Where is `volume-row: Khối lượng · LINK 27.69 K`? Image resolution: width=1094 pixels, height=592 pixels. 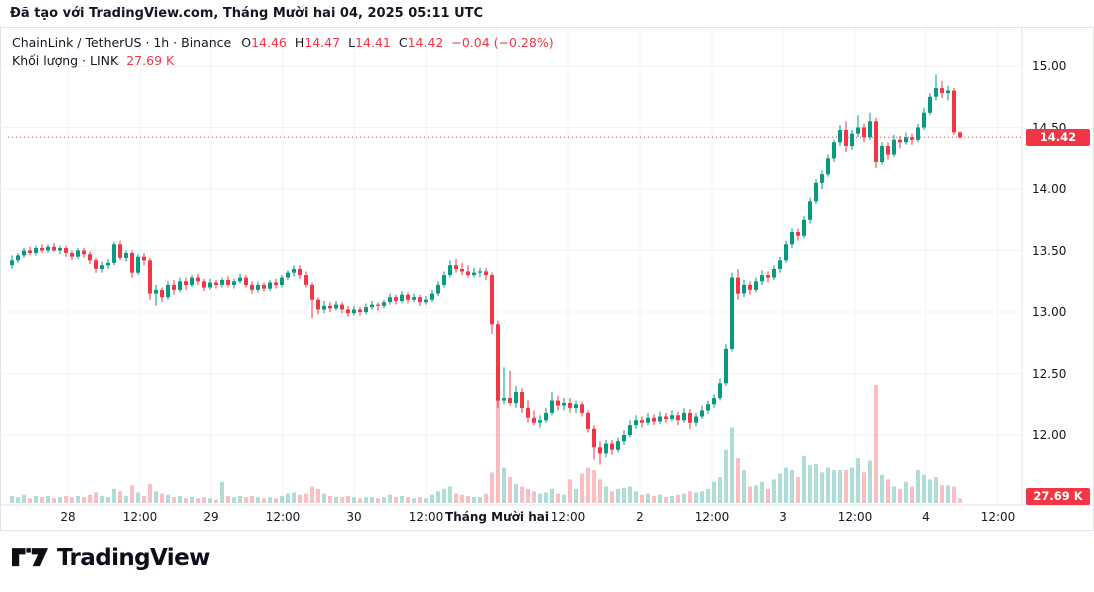
volume-row: Khối lượng · LINK 27.69 K is located at coordinates (283, 61).